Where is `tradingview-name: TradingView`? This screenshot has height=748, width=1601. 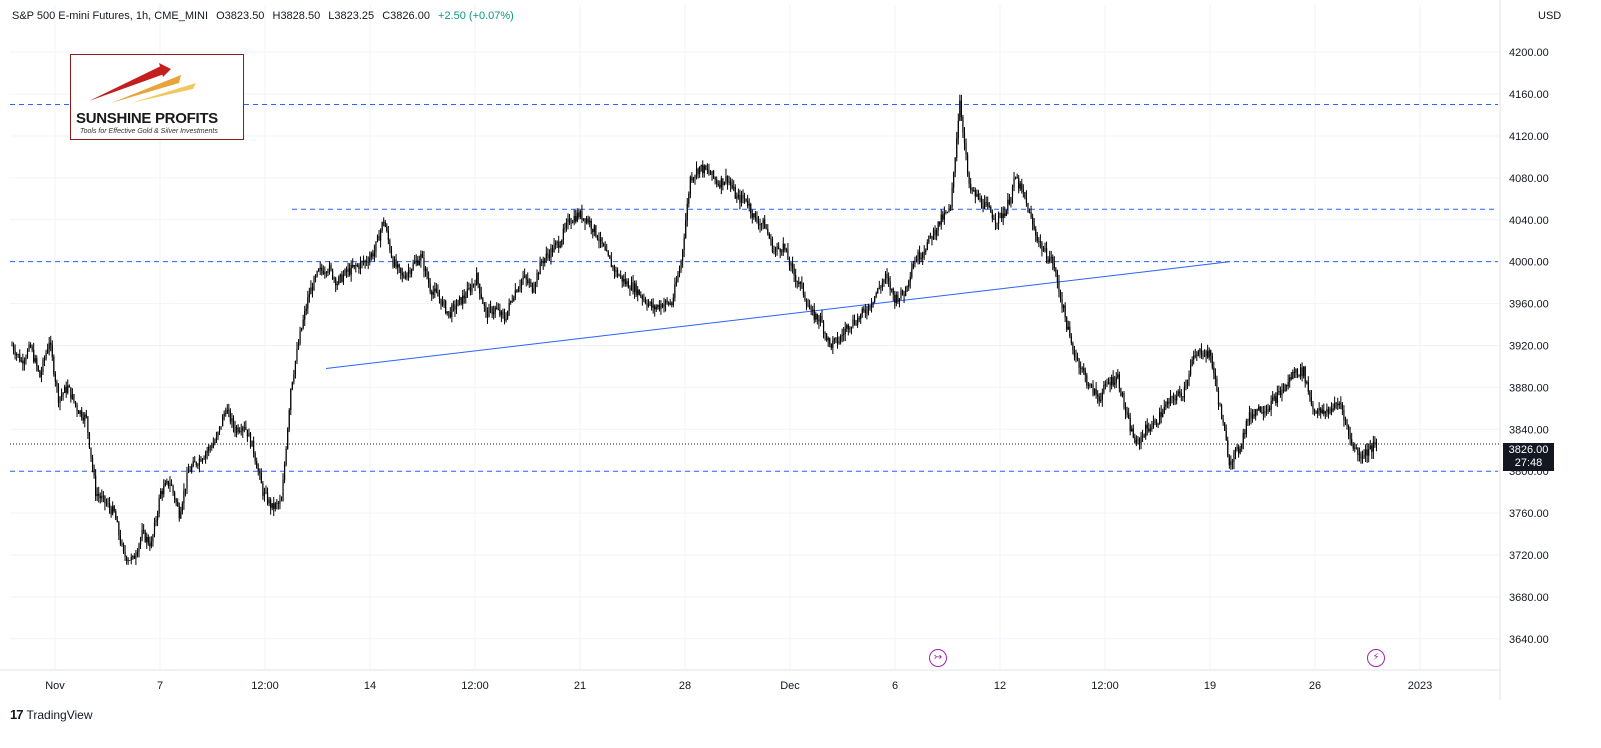 tradingview-name: TradingView is located at coordinates (59, 714).